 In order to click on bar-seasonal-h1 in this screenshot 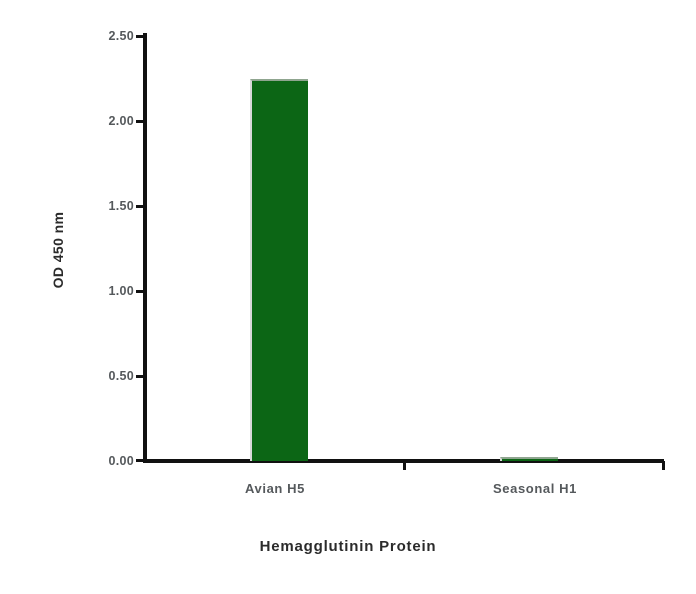, I will do `click(529, 459)`.